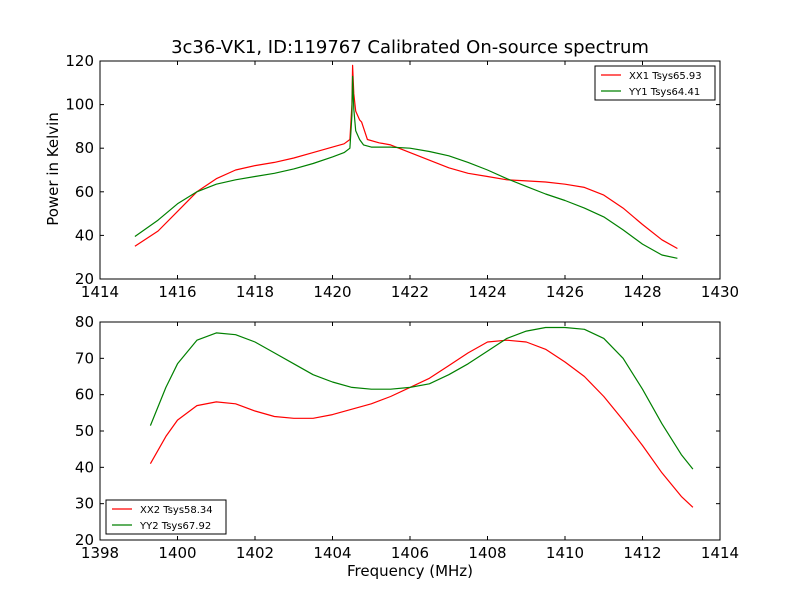 Image resolution: width=800 pixels, height=600 pixels. Describe the element at coordinates (84, 504) in the screenshot. I see `y-tick-label: 30` at that location.